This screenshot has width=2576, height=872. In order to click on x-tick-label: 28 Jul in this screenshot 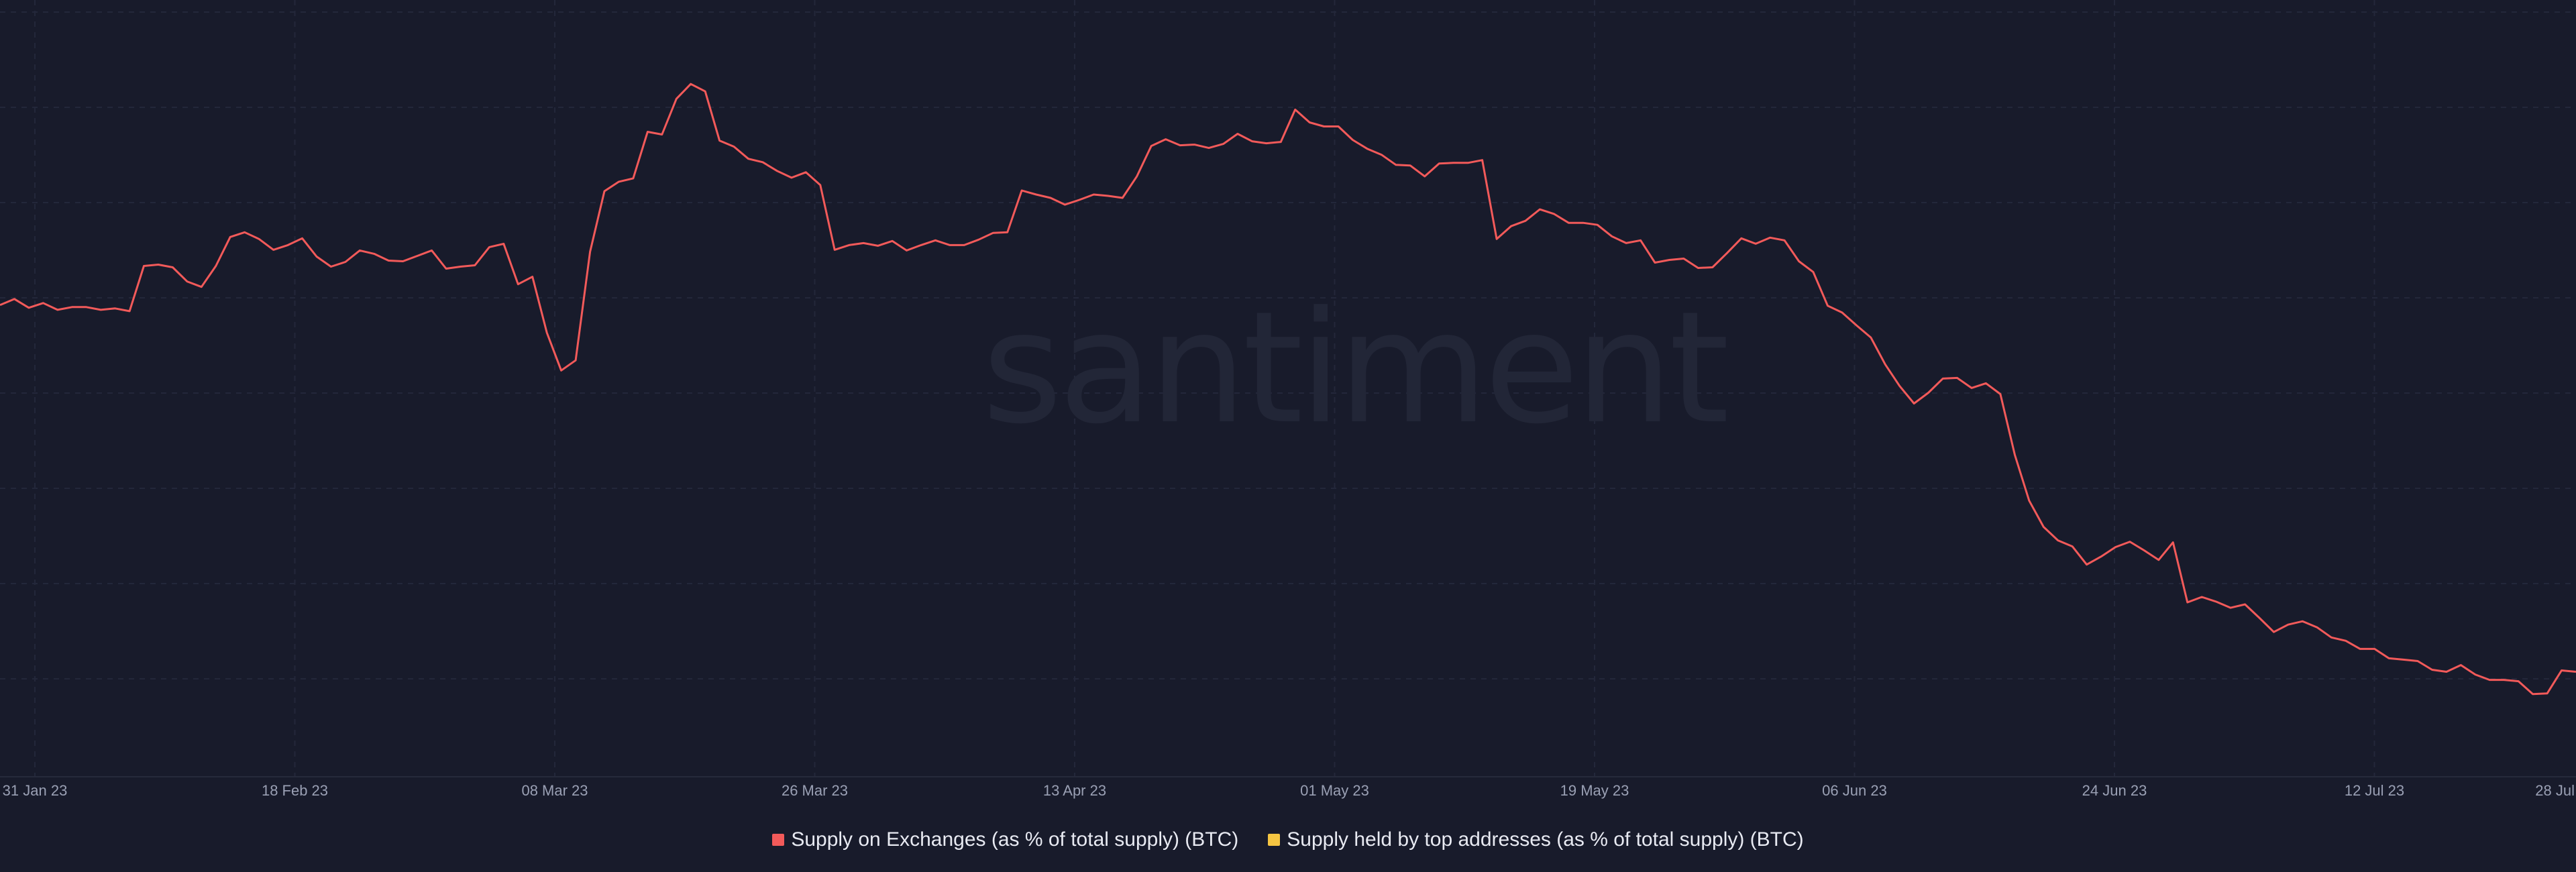, I will do `click(2555, 790)`.